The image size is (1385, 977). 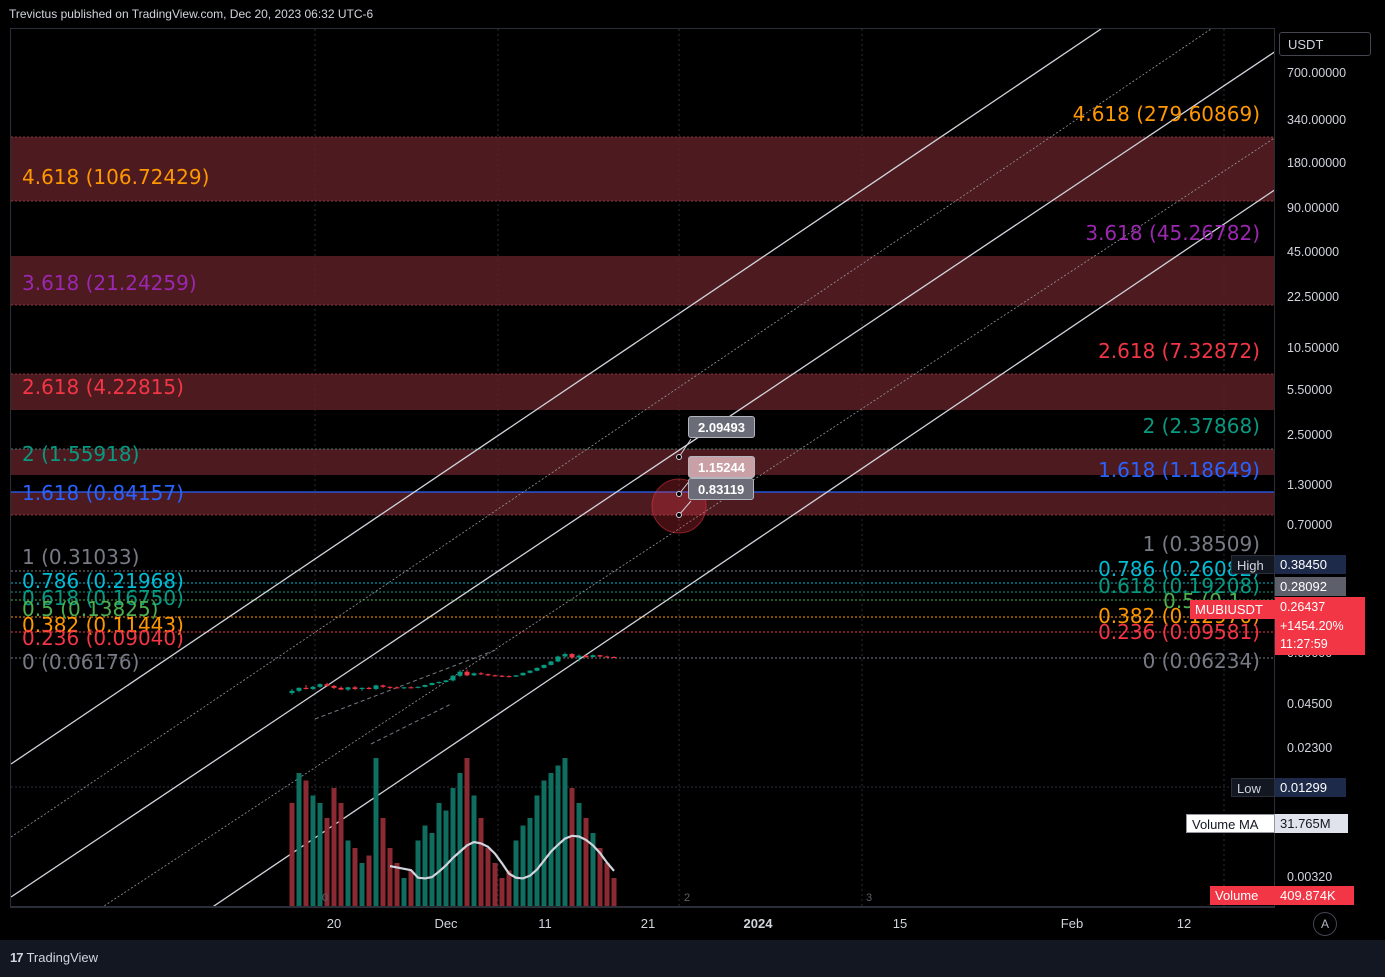 I want to click on bar-countdown: 11:27:59, so click(x=1304, y=644).